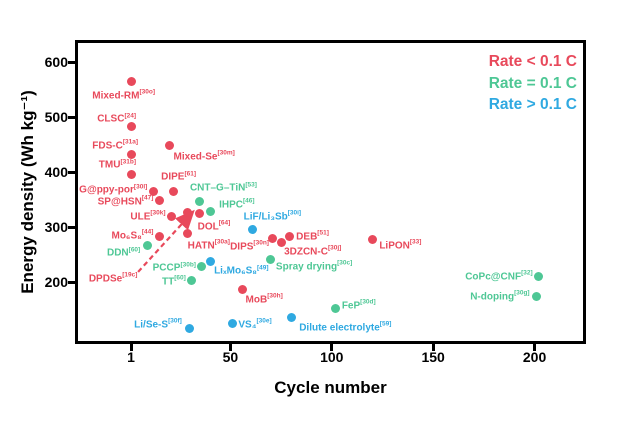 The image size is (640, 426). Describe the element at coordinates (158, 324) in the screenshot. I see `point-label: Li/Se-S[30f]` at that location.